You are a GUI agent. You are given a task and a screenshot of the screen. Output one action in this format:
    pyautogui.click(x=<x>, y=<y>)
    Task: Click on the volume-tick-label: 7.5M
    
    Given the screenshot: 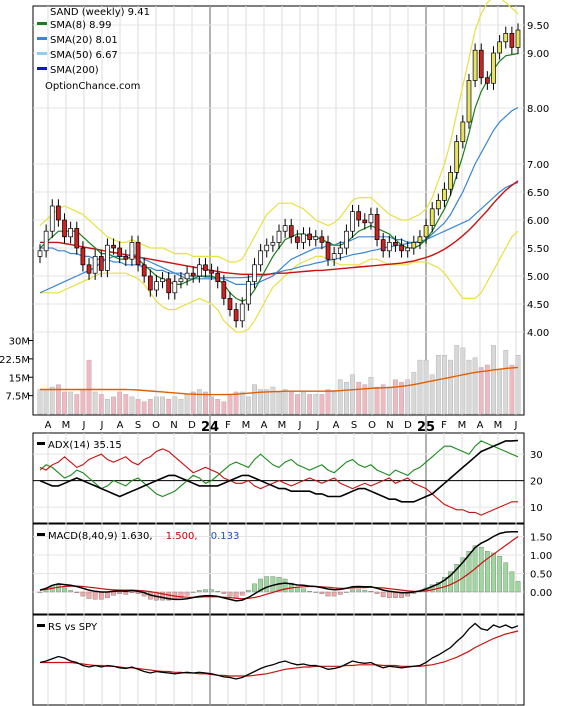 What is the action you would take?
    pyautogui.click(x=17, y=397)
    